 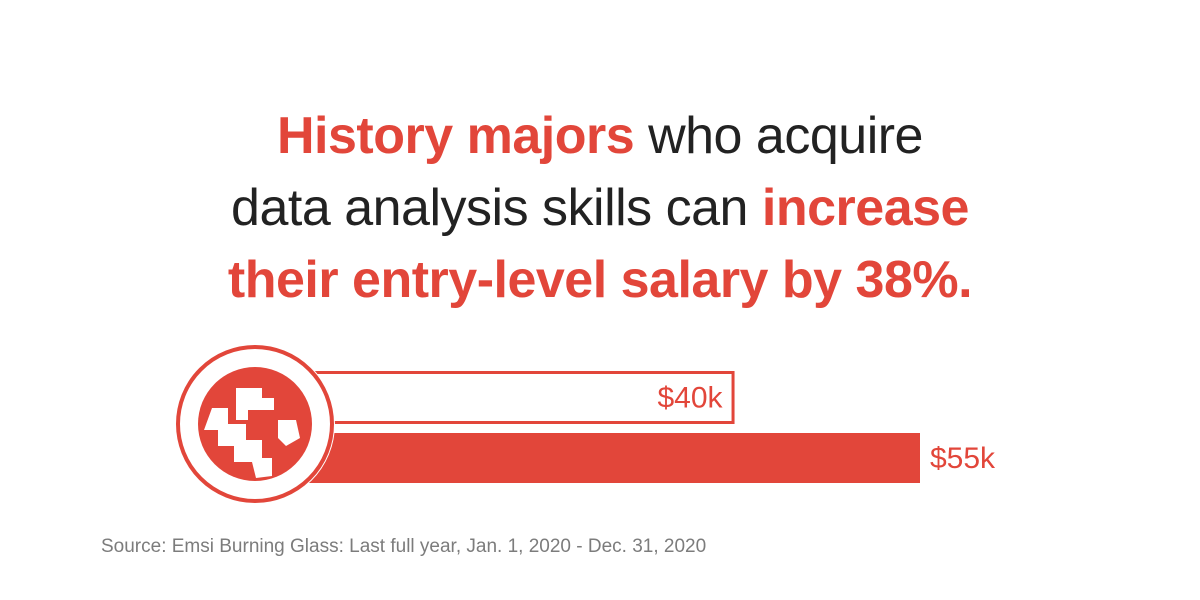 What do you see at coordinates (963, 458) in the screenshot?
I see `bar-label-2: $55k` at bounding box center [963, 458].